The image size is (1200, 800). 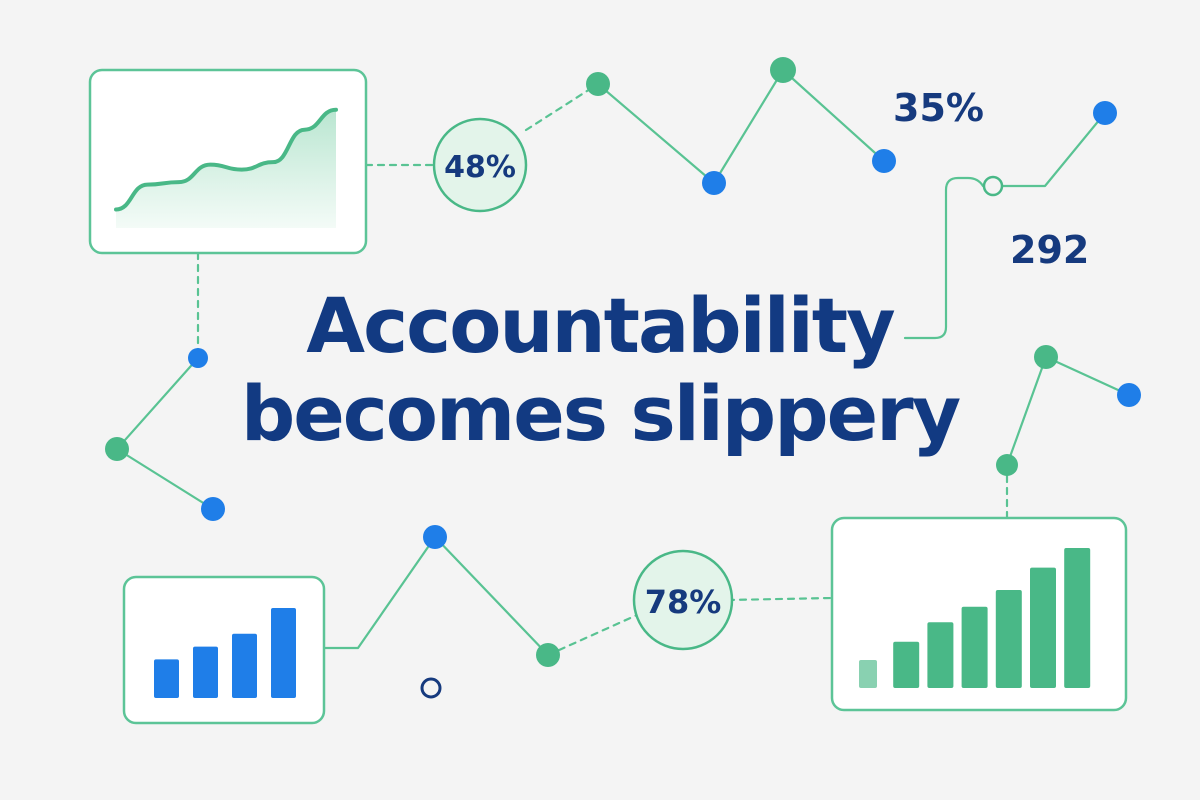 I want to click on green-bar-chart-plot, so click(x=975, y=618).